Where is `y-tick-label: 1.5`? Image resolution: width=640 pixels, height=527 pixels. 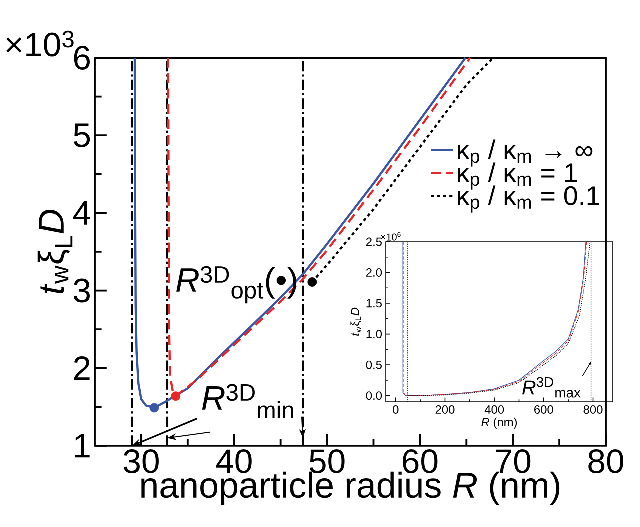
y-tick-label: 1.5 is located at coordinates (374, 303).